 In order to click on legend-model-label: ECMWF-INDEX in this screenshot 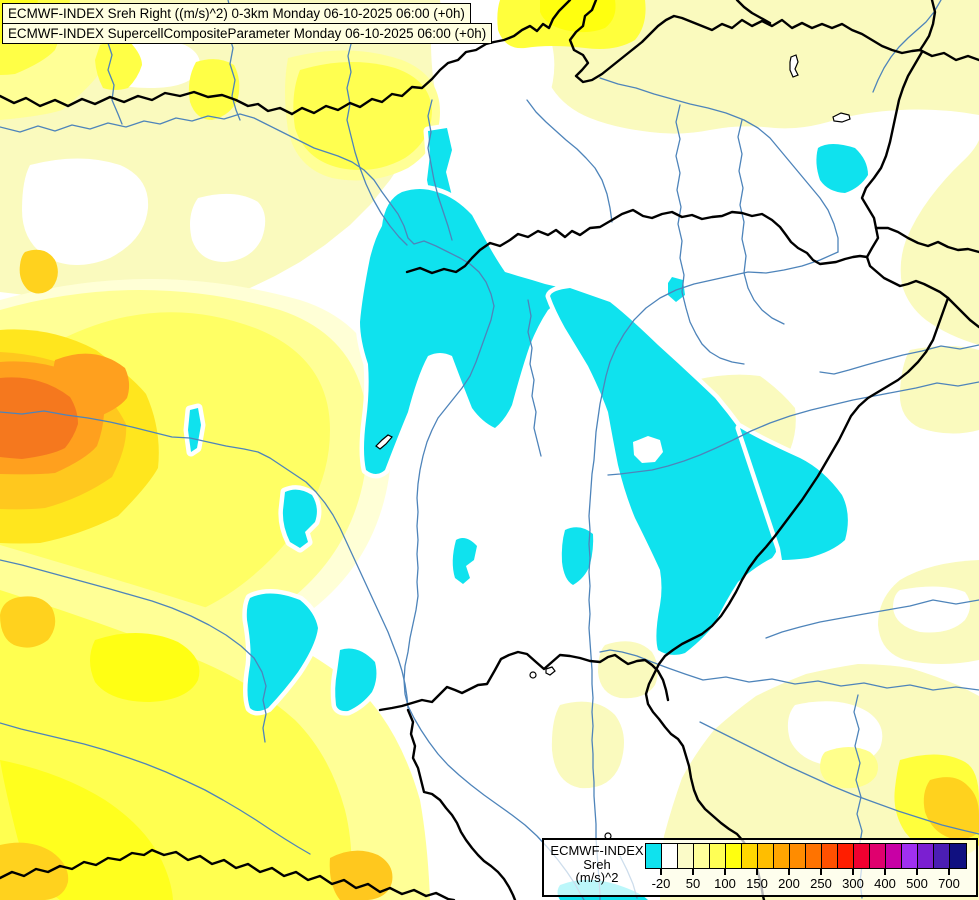, I will do `click(597, 850)`.